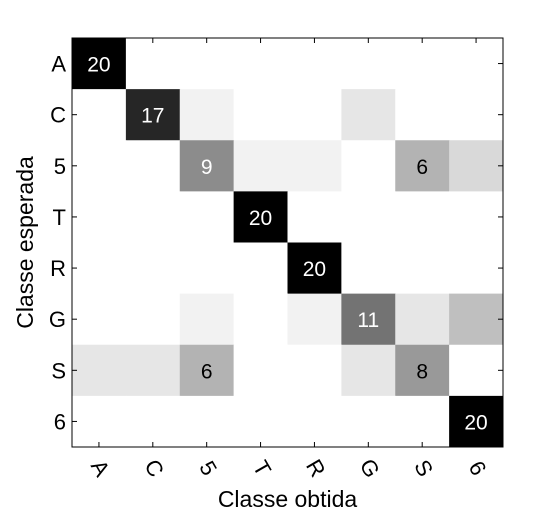 This screenshot has width=555, height=517. Describe the element at coordinates (99, 370) in the screenshot. I see `heatmap-cell-S-A` at that location.